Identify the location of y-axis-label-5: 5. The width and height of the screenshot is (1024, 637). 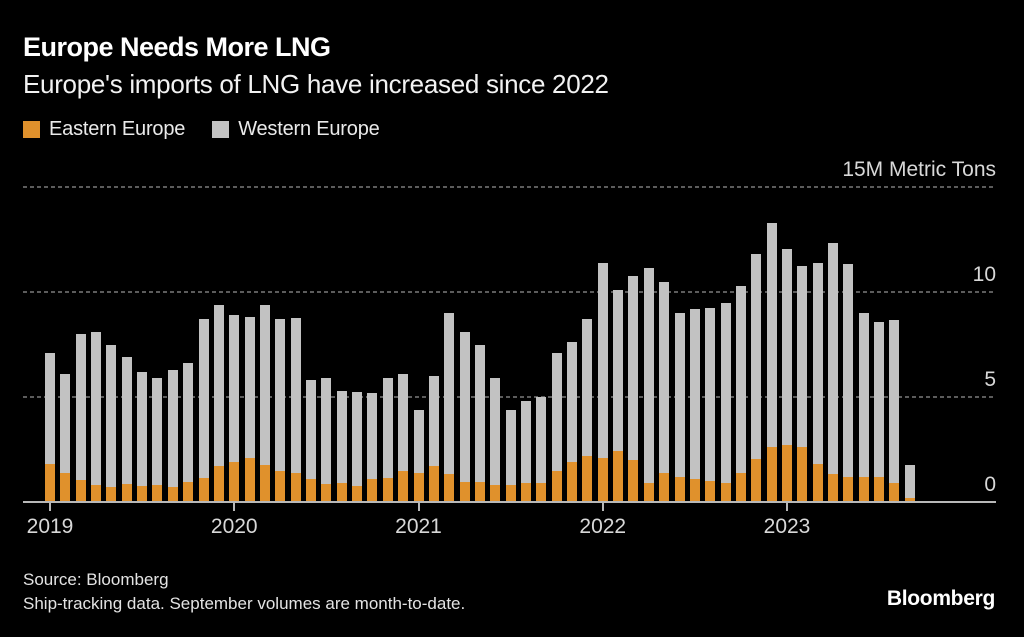
(990, 379).